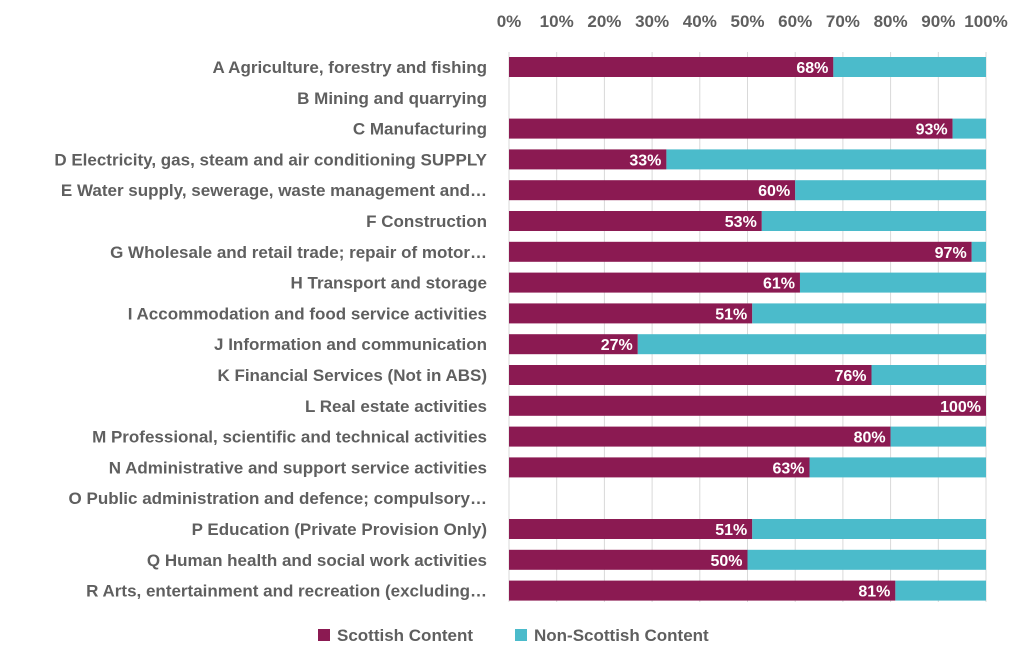 The image size is (1025, 646). What do you see at coordinates (843, 21) in the screenshot?
I see `x-tick-label: 70%` at bounding box center [843, 21].